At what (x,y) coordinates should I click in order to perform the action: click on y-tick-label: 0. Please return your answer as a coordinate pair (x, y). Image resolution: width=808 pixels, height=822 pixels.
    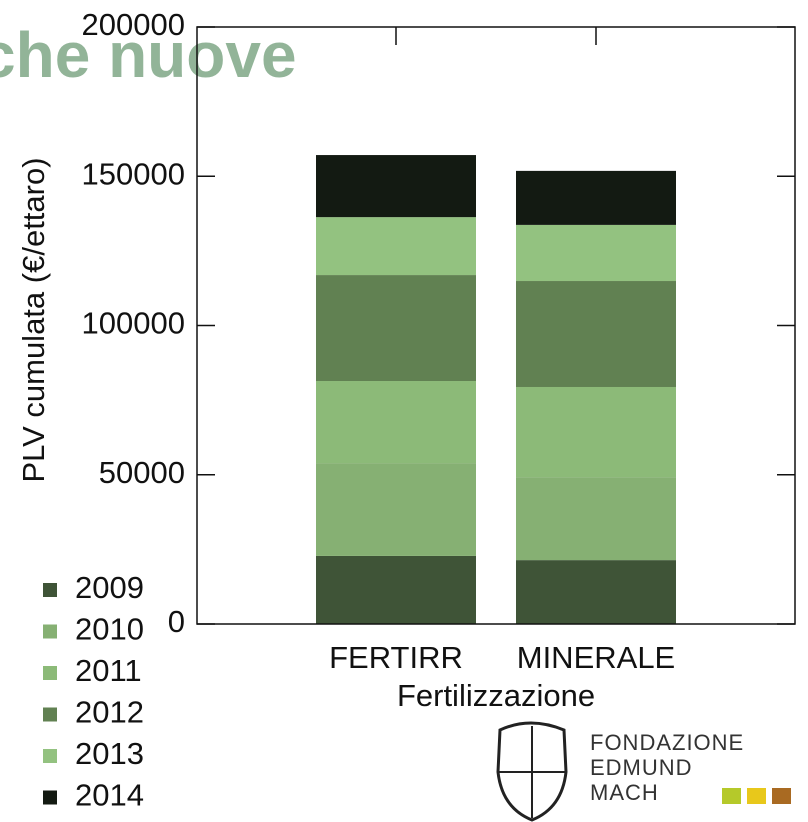
    Looking at the image, I should click on (176, 621).